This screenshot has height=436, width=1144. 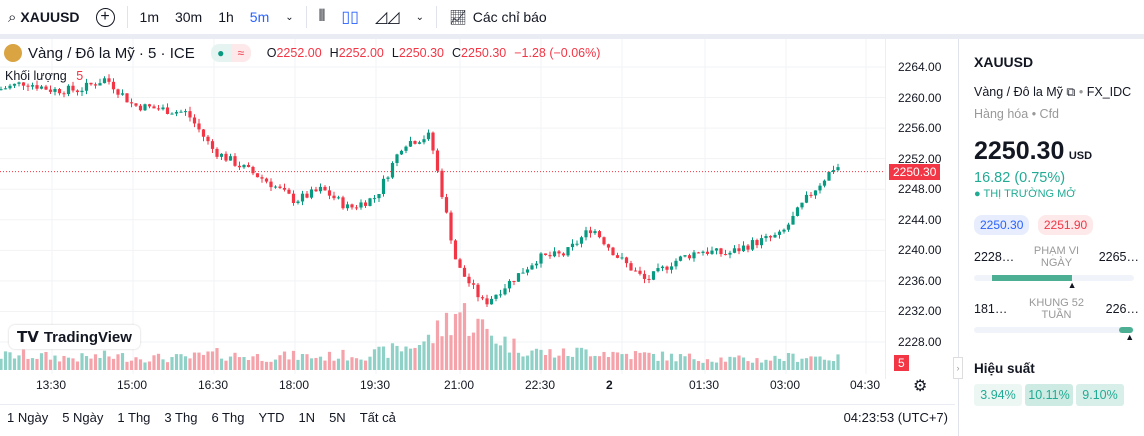 What do you see at coordinates (920, 386) in the screenshot?
I see `settings-gear-icon: ⚙` at bounding box center [920, 386].